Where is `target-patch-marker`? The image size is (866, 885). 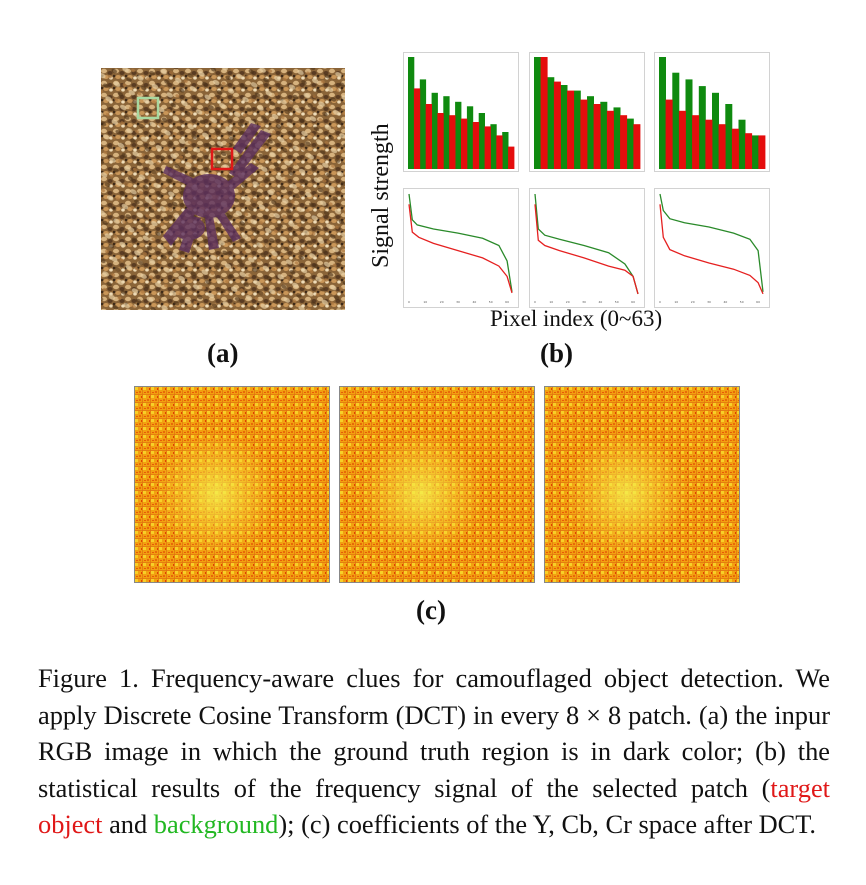 target-patch-marker is located at coordinates (222, 159).